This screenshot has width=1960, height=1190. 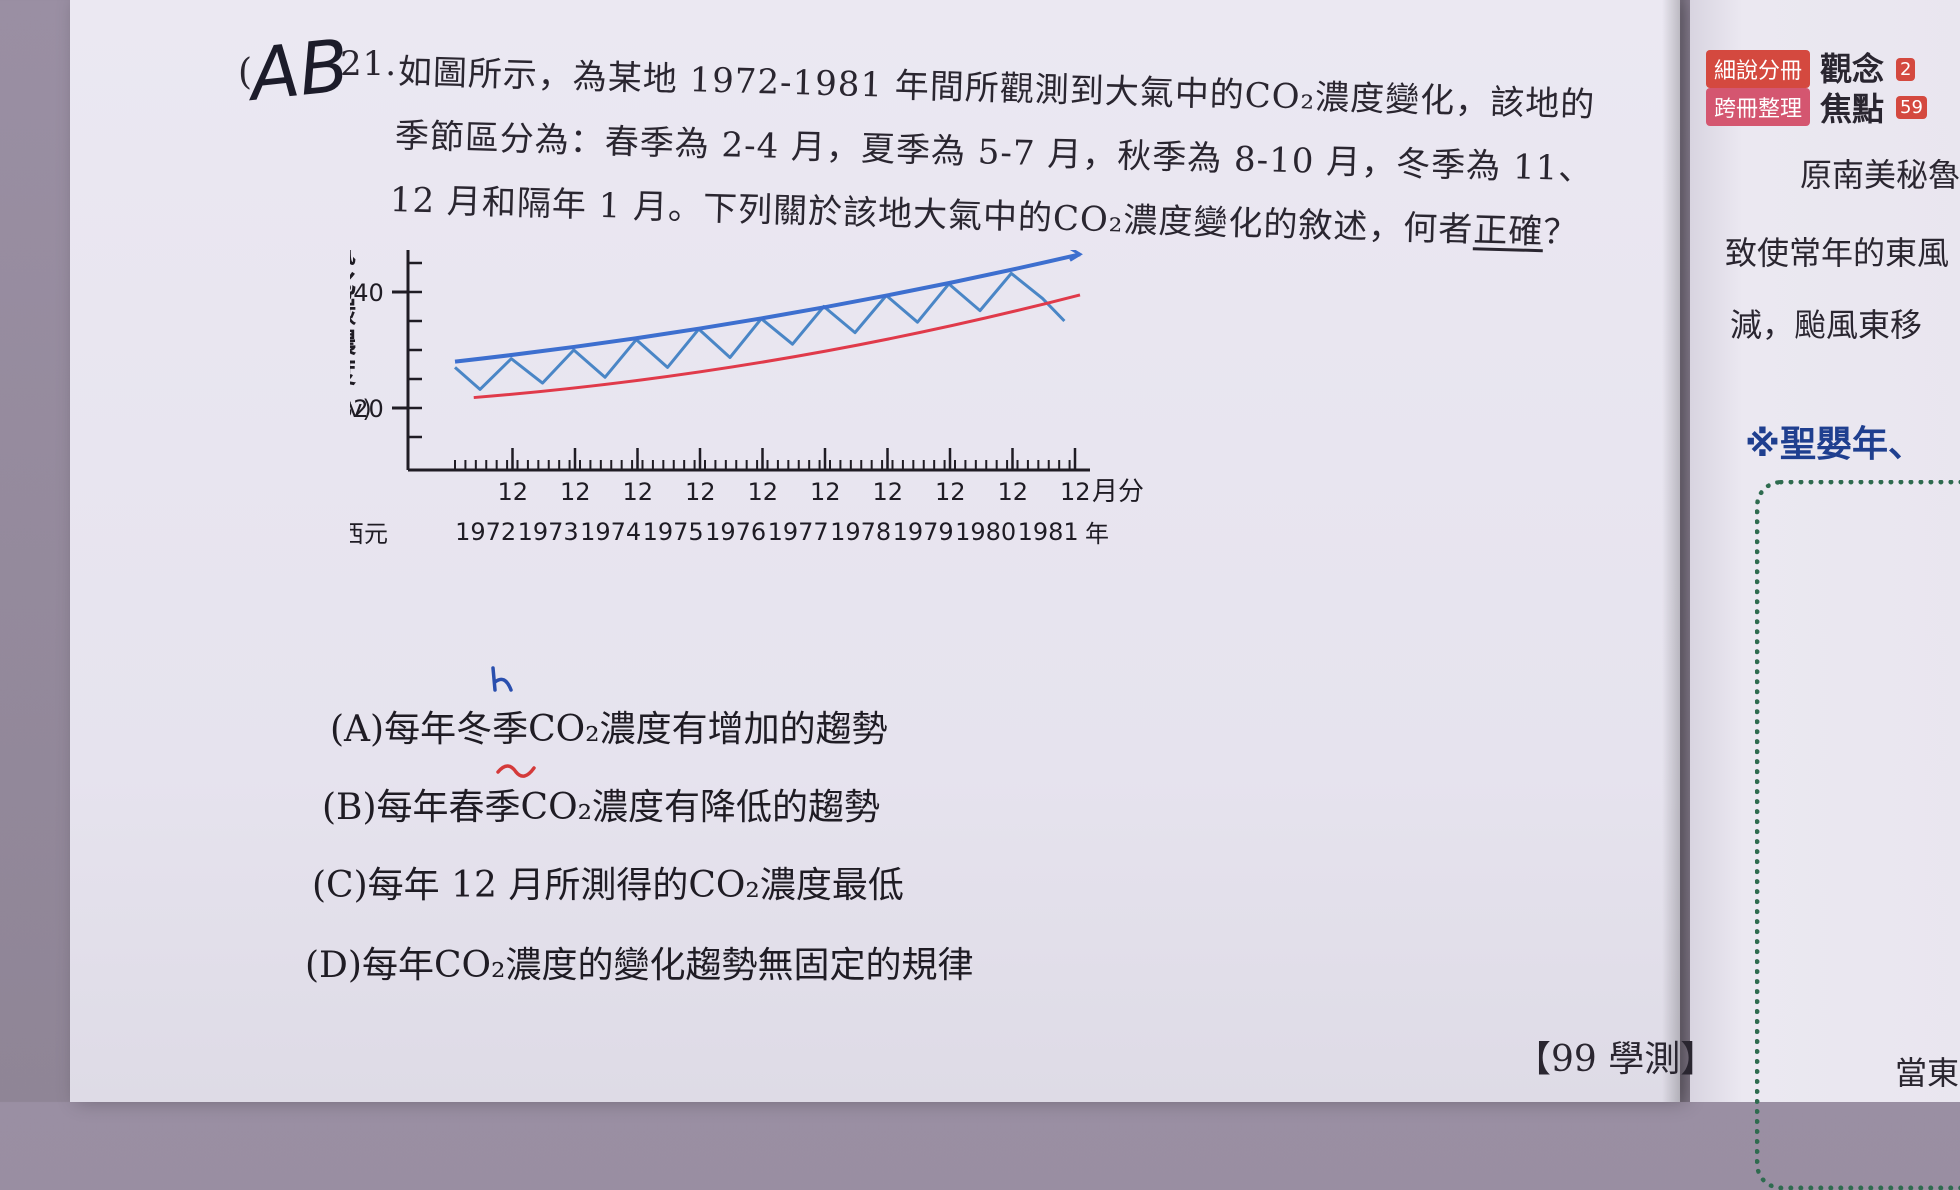 What do you see at coordinates (369, 534) in the screenshot?
I see `x-prefix: 西元` at bounding box center [369, 534].